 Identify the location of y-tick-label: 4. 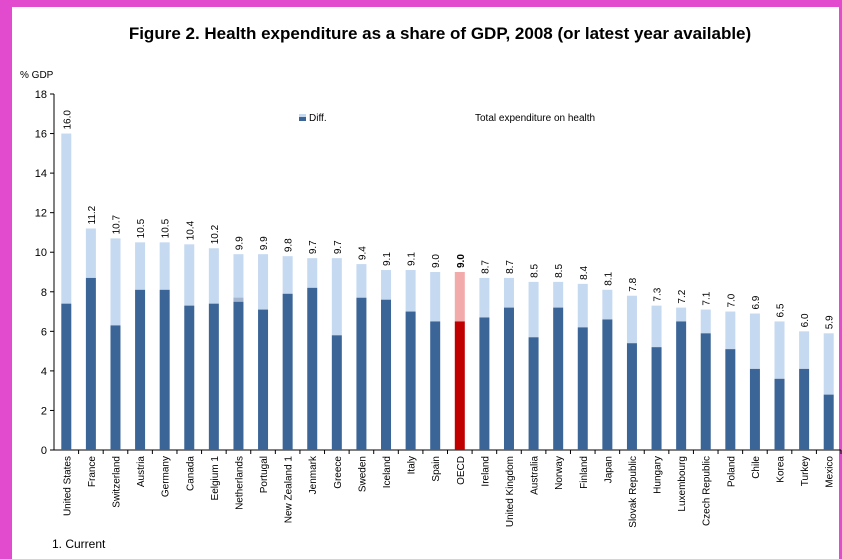
(44, 372).